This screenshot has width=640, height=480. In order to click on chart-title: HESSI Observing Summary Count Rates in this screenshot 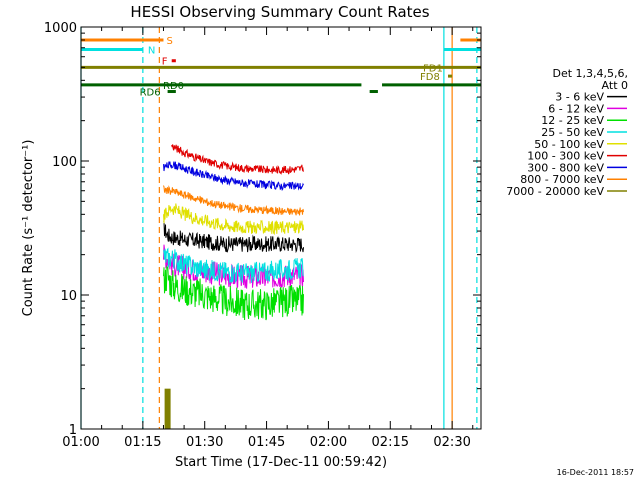, I will do `click(279, 12)`.